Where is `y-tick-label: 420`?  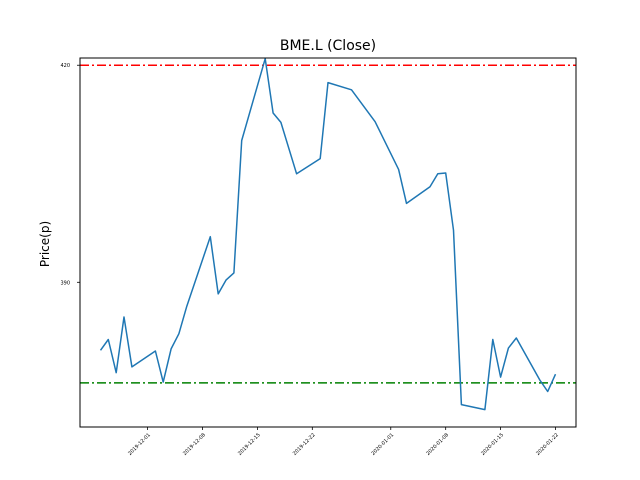
y-tick-label: 420 is located at coordinates (65, 66).